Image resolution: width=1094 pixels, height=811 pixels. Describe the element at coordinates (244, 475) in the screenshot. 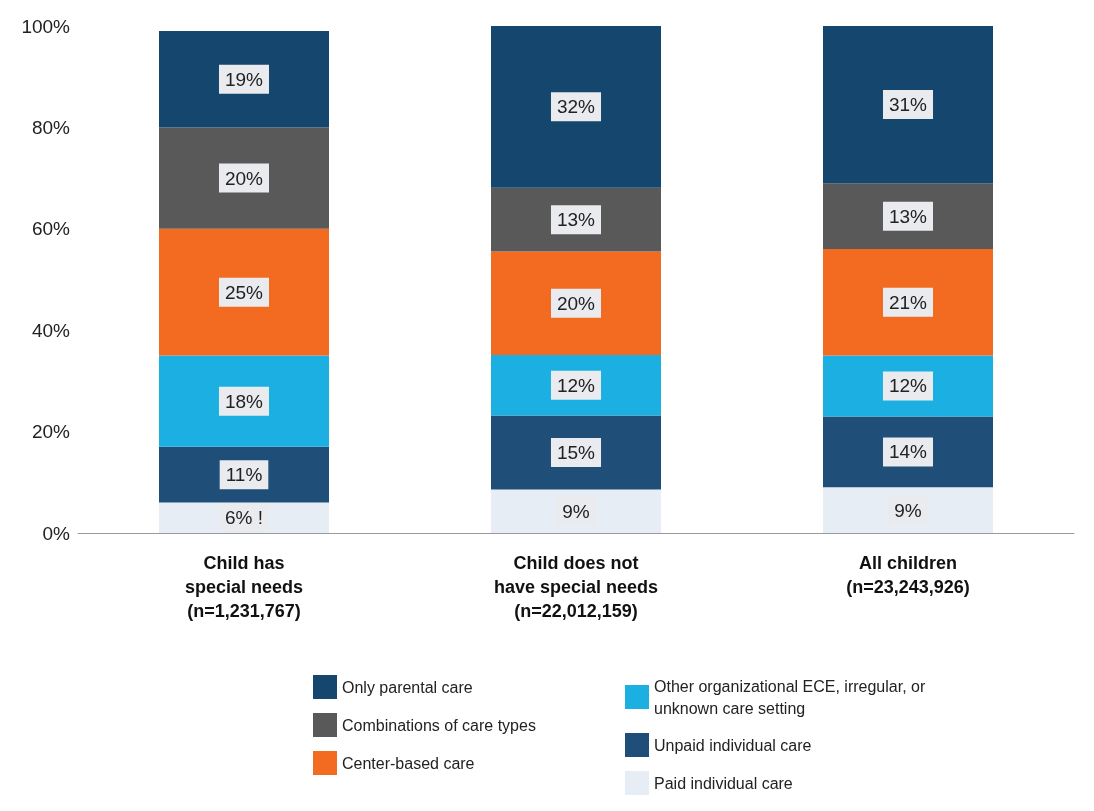

I see `data-label: 11%` at that location.